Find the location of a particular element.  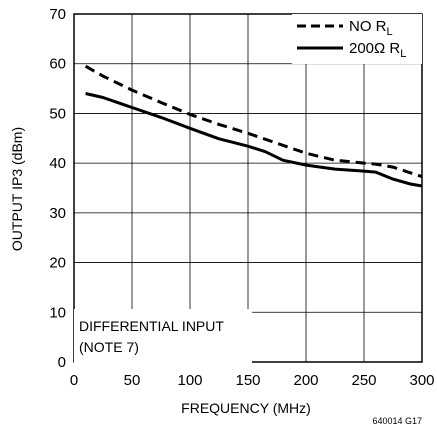

y-tick-label: 10 is located at coordinates (57, 312).